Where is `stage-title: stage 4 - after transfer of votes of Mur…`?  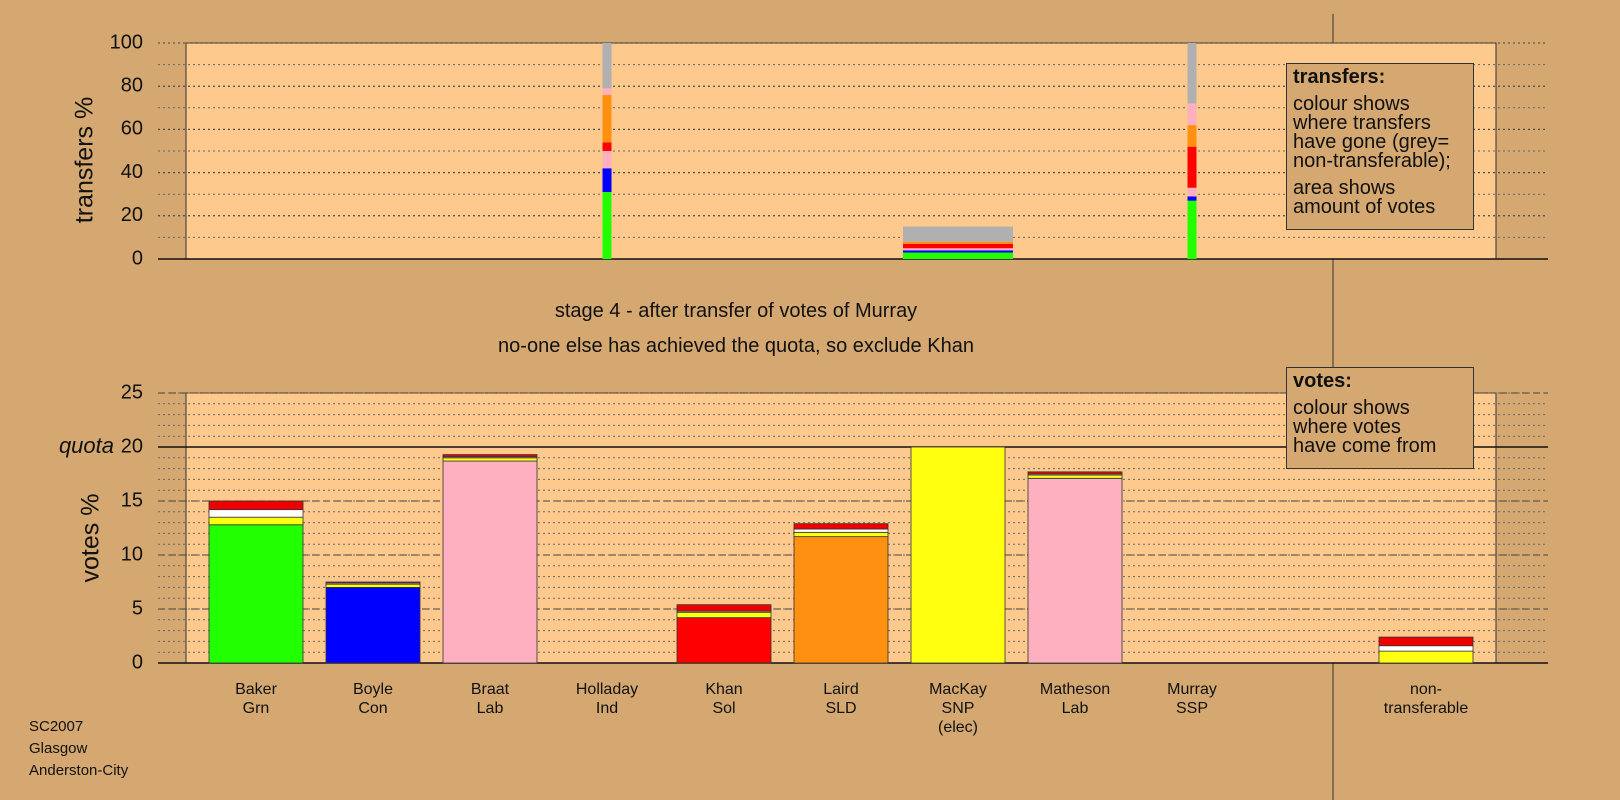
stage-title: stage 4 - after transfer of votes of Mur… is located at coordinates (736, 311).